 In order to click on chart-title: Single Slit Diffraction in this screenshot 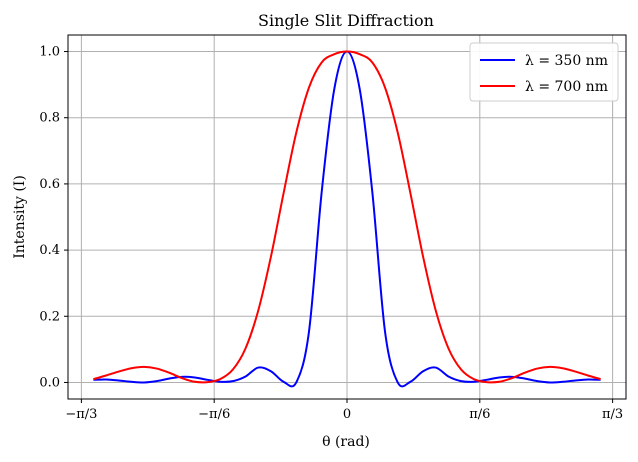, I will do `click(346, 20)`.